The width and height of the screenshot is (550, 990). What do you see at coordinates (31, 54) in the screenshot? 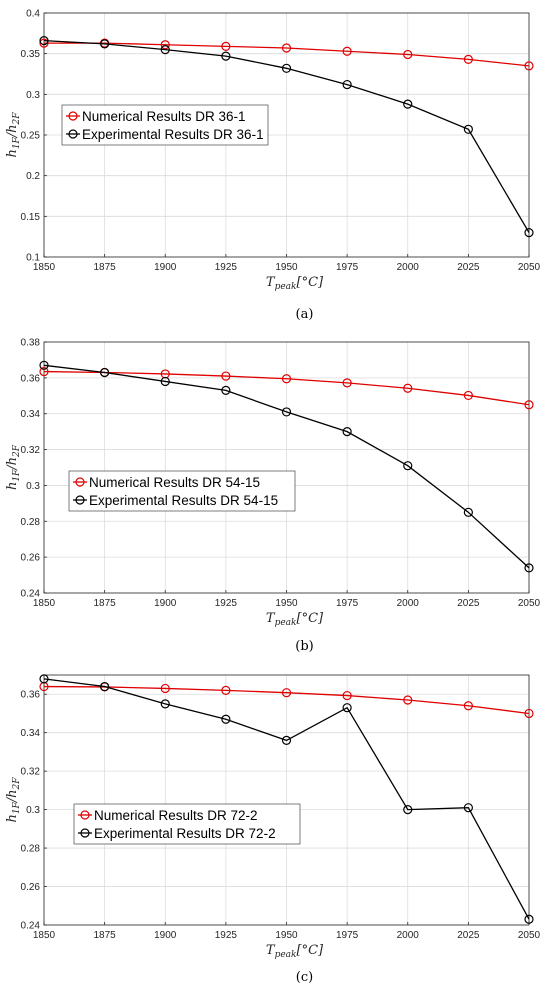
I see `y-tick-label: 0.35` at bounding box center [31, 54].